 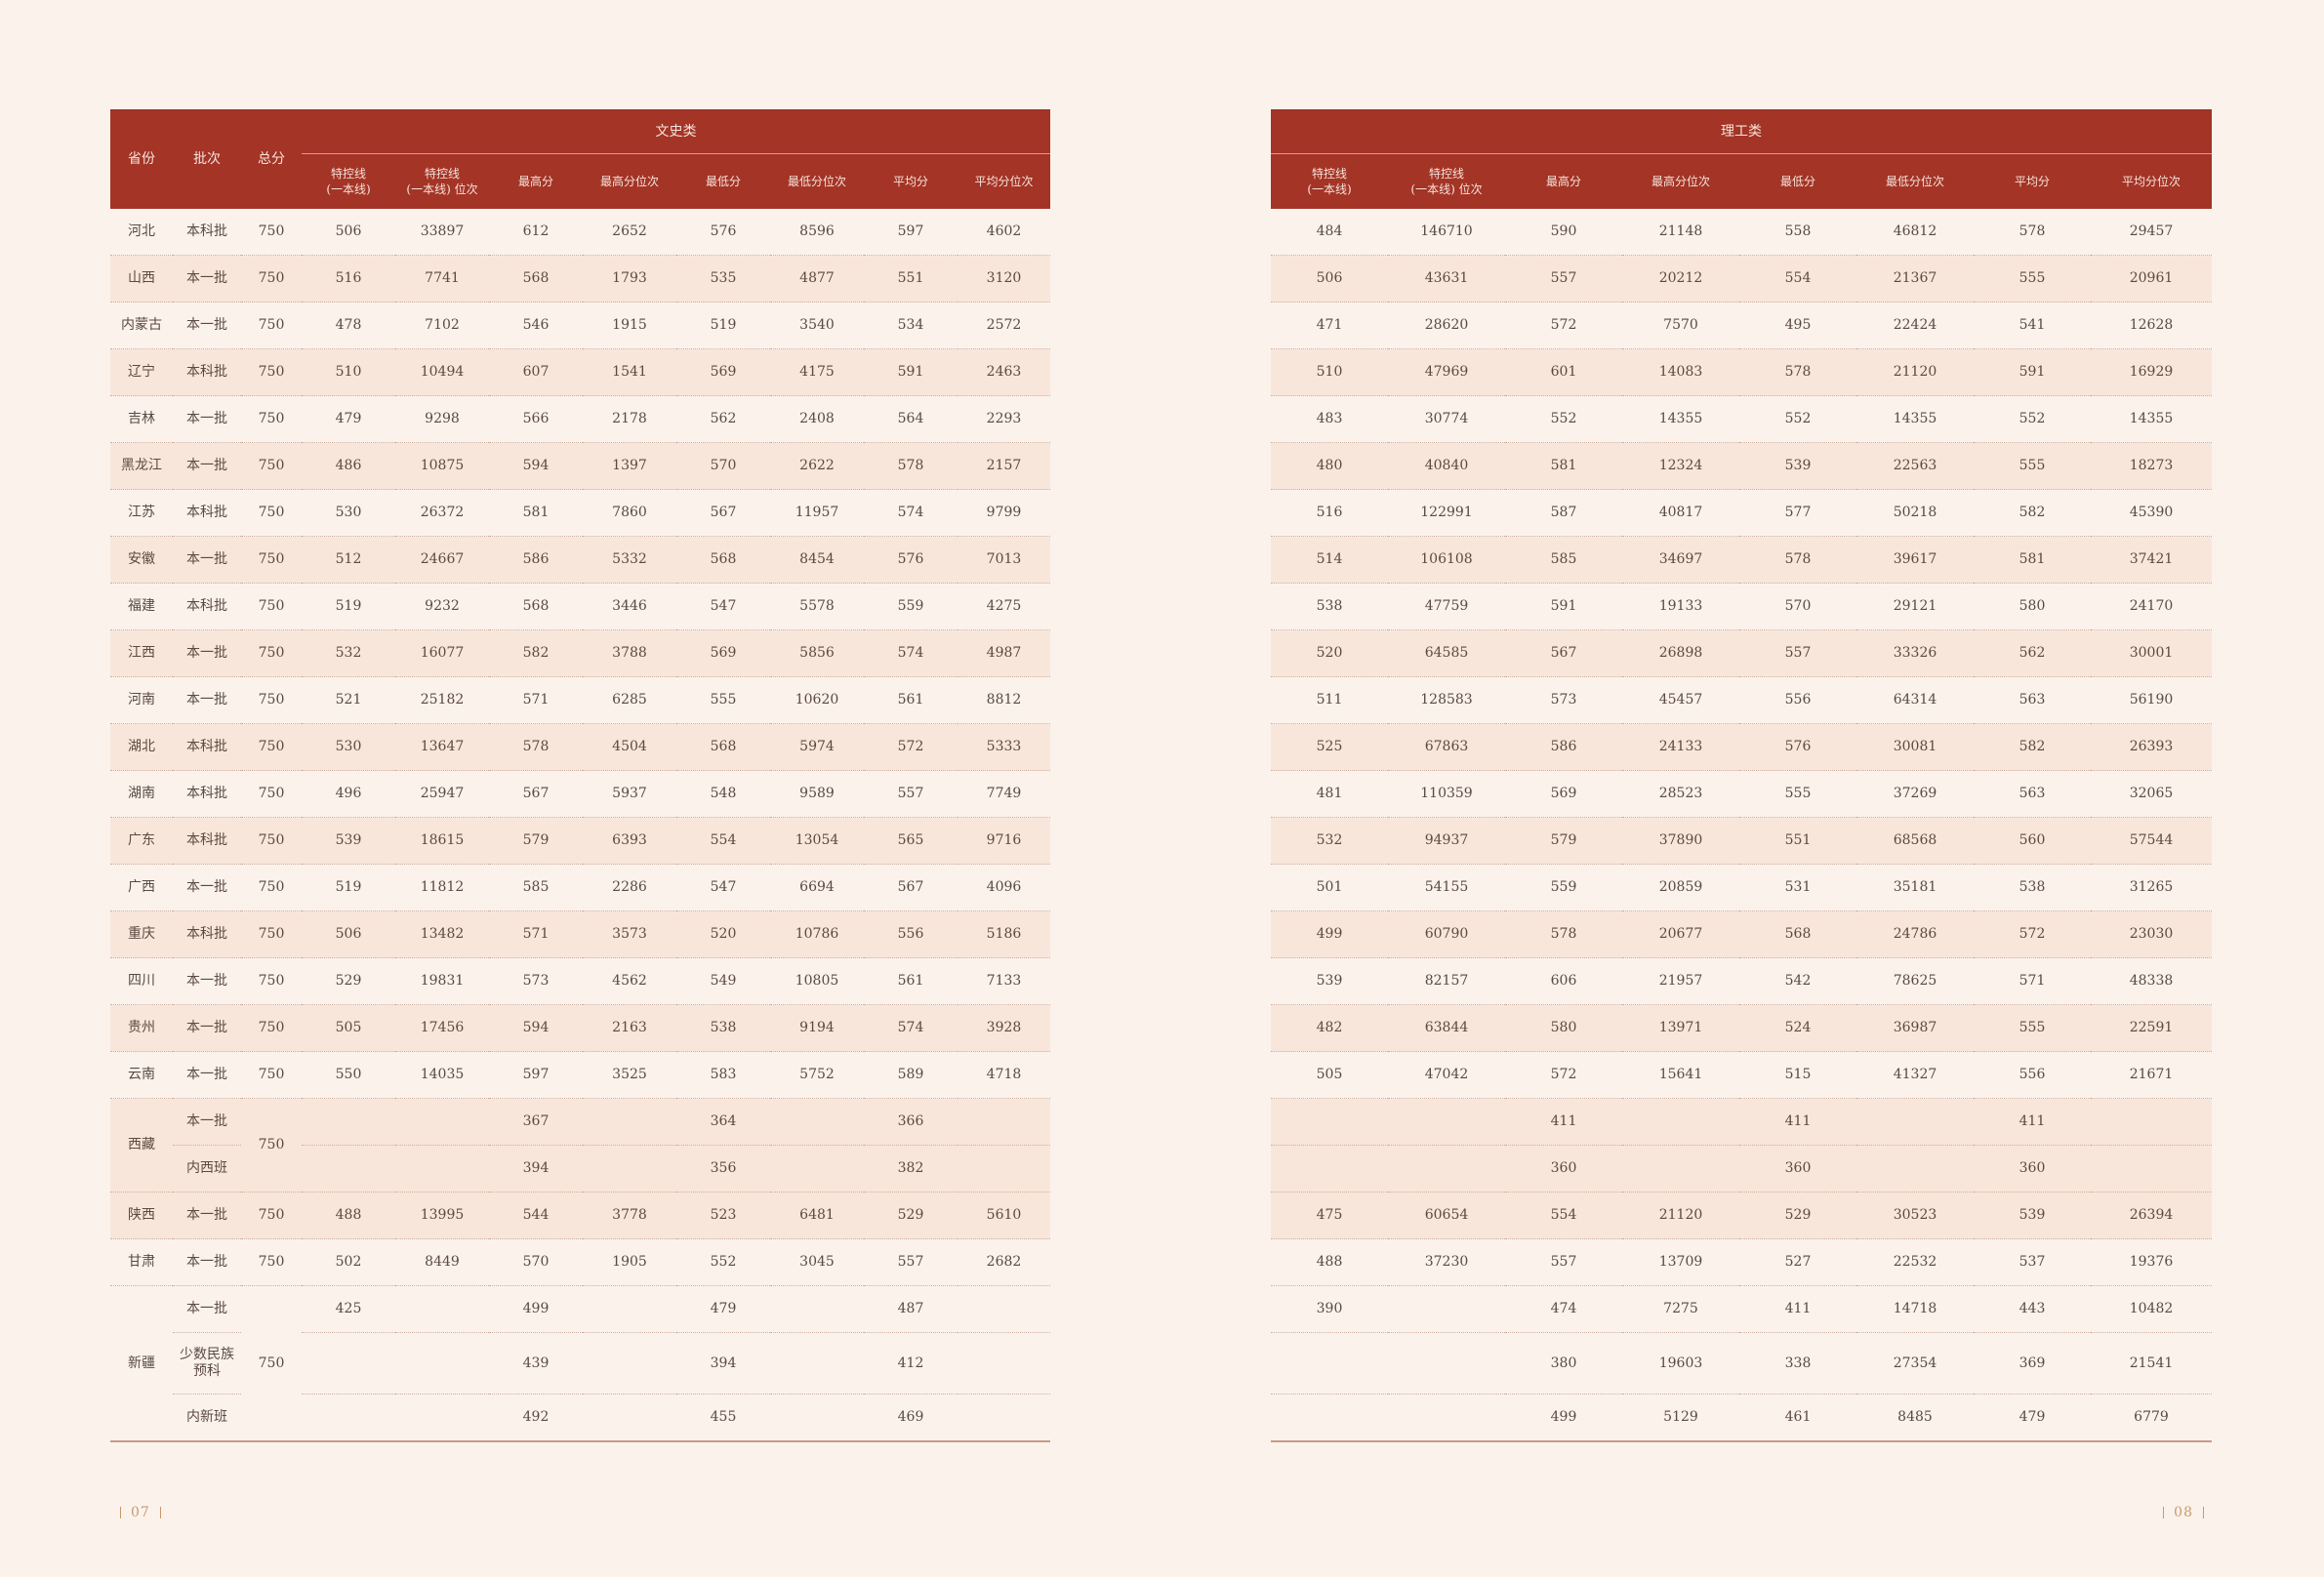 I want to click on science-cell: 19376, so click(x=2151, y=1262).